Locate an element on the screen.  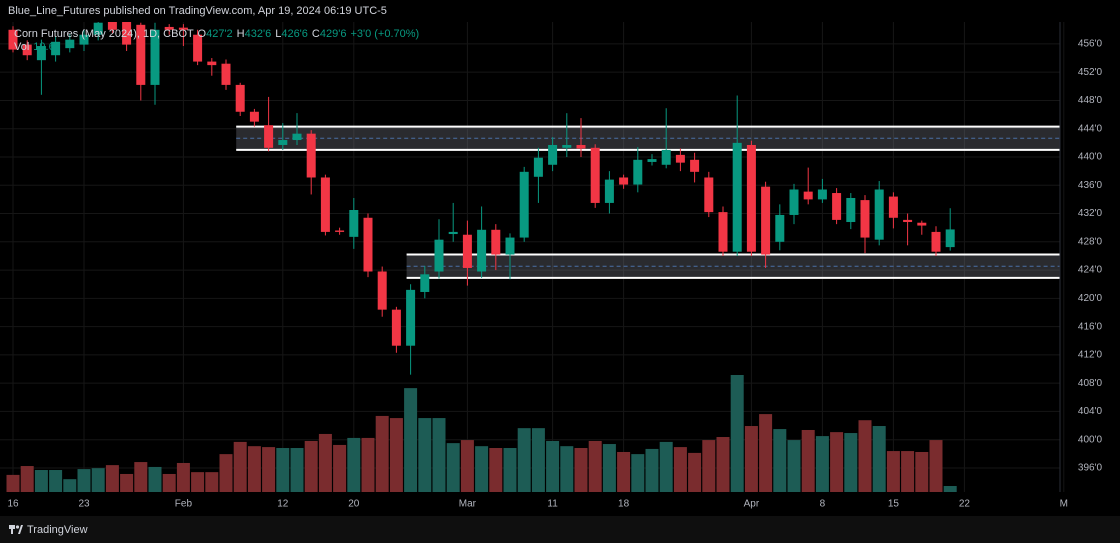
y-tick-label: 456'0 is located at coordinates (1090, 44).